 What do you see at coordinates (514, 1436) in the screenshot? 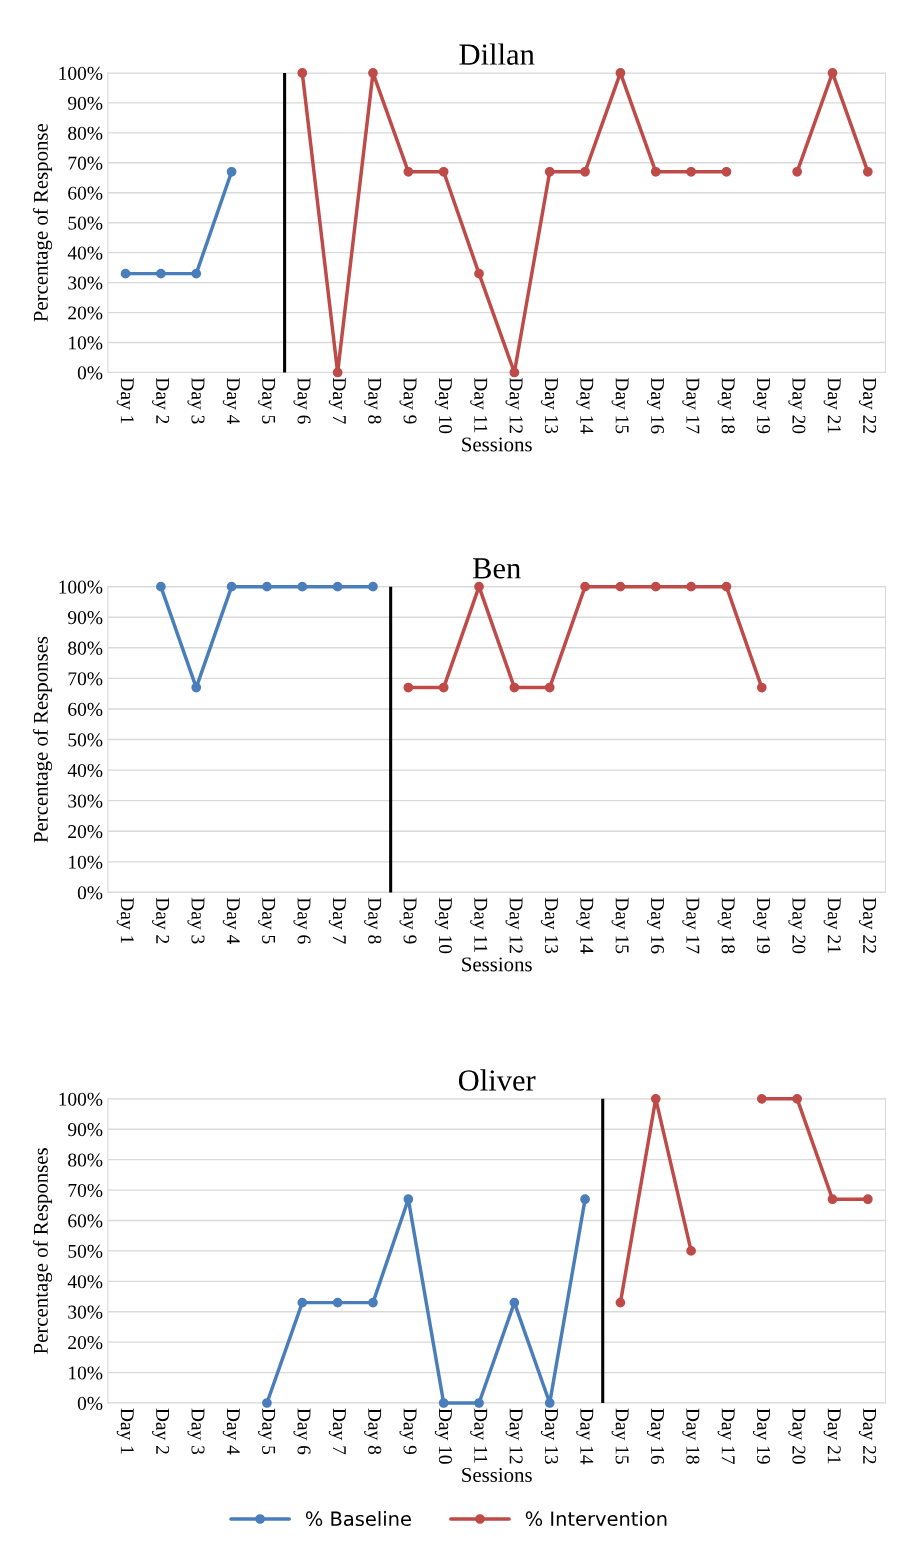
I see `x-tick-label: Day 12` at bounding box center [514, 1436].